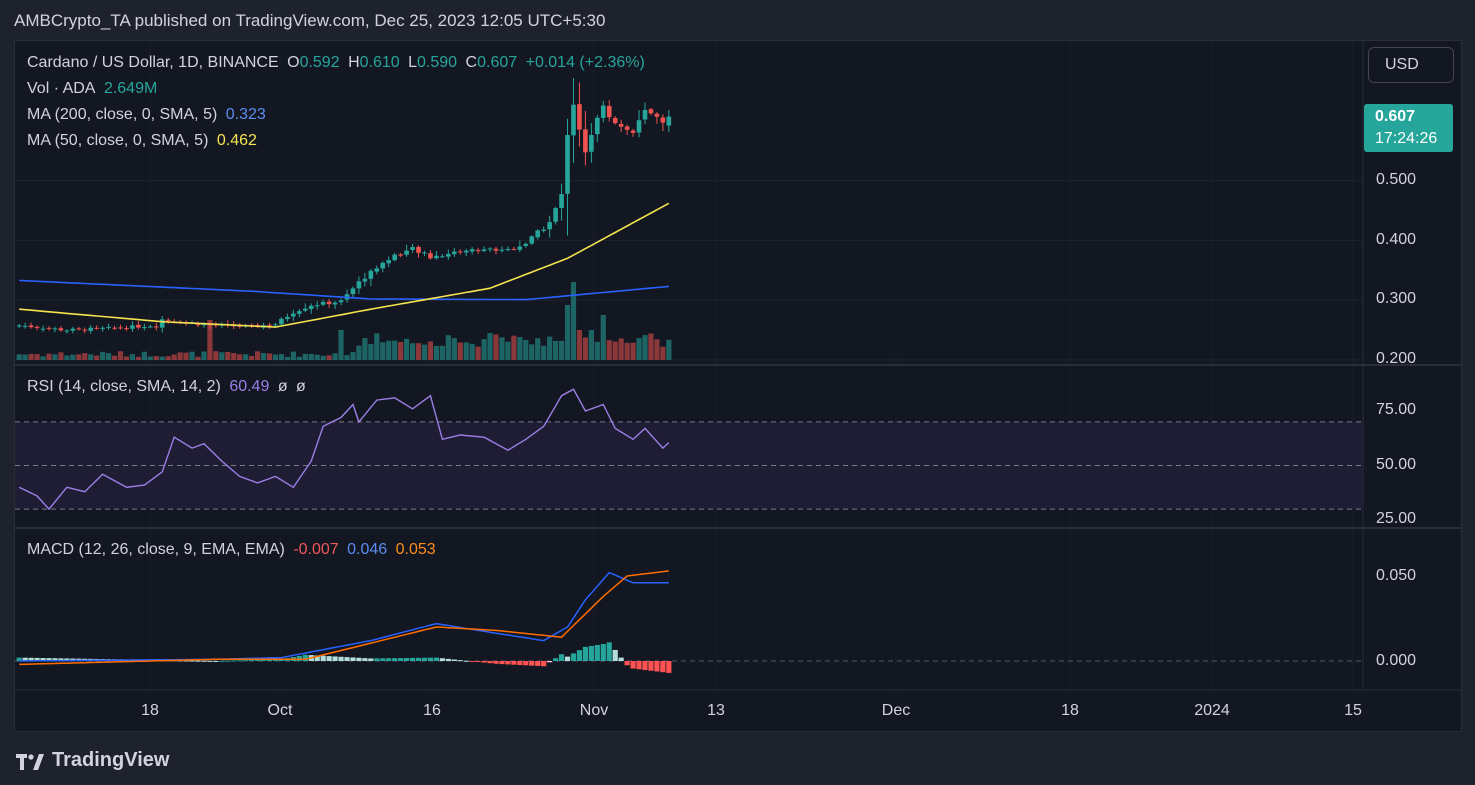  What do you see at coordinates (1406, 138) in the screenshot?
I see `bar-countdown: 17:24:26` at bounding box center [1406, 138].